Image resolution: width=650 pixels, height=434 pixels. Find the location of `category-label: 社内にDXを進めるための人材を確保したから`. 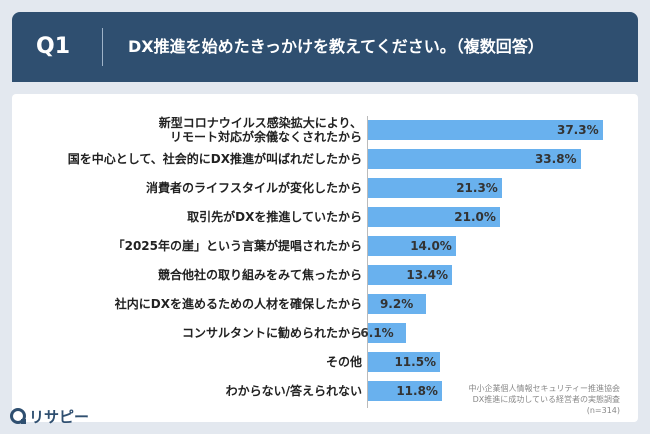

category-label: 社内にDXを進めるための人材を確保したから is located at coordinates (238, 304).